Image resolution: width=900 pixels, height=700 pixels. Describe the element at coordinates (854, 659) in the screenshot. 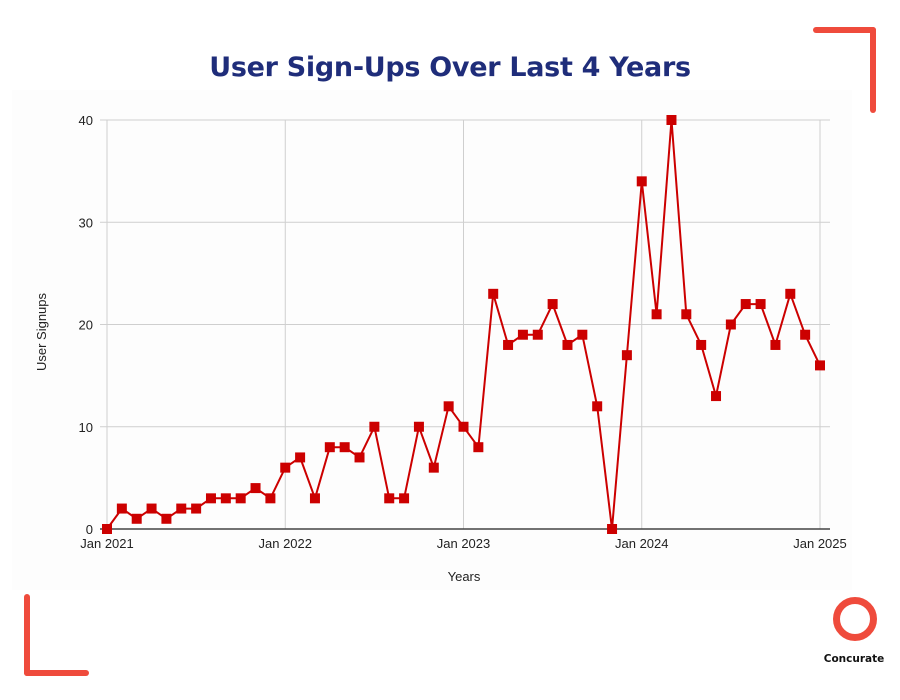

I see `brand-name: Concurate` at that location.